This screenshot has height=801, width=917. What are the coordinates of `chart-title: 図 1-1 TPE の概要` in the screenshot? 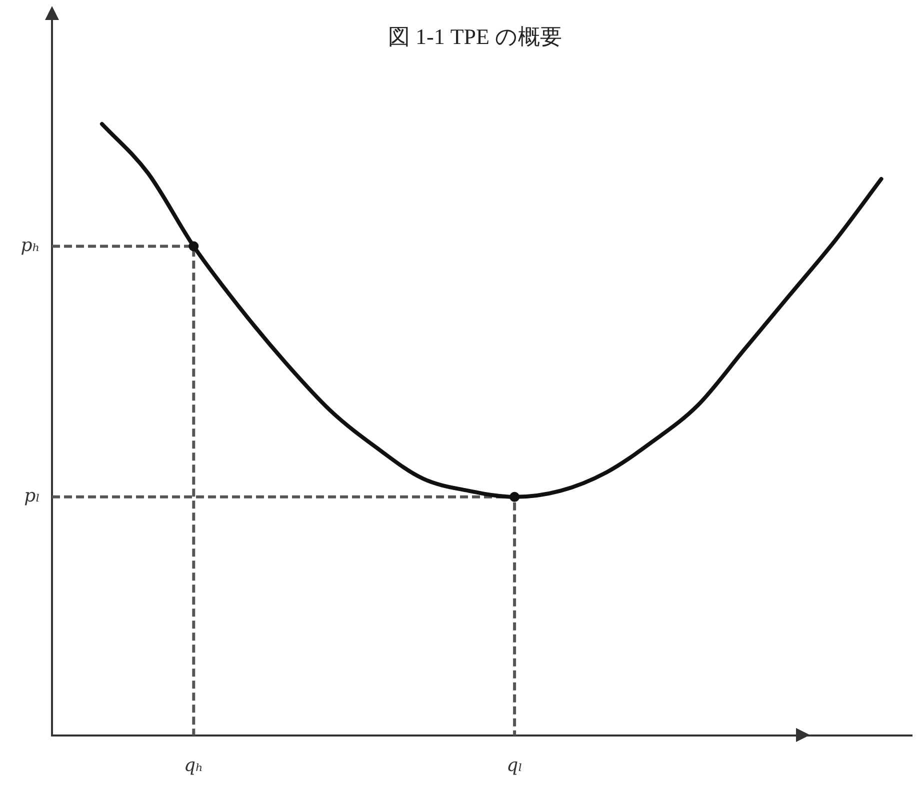 It's located at (475, 37).